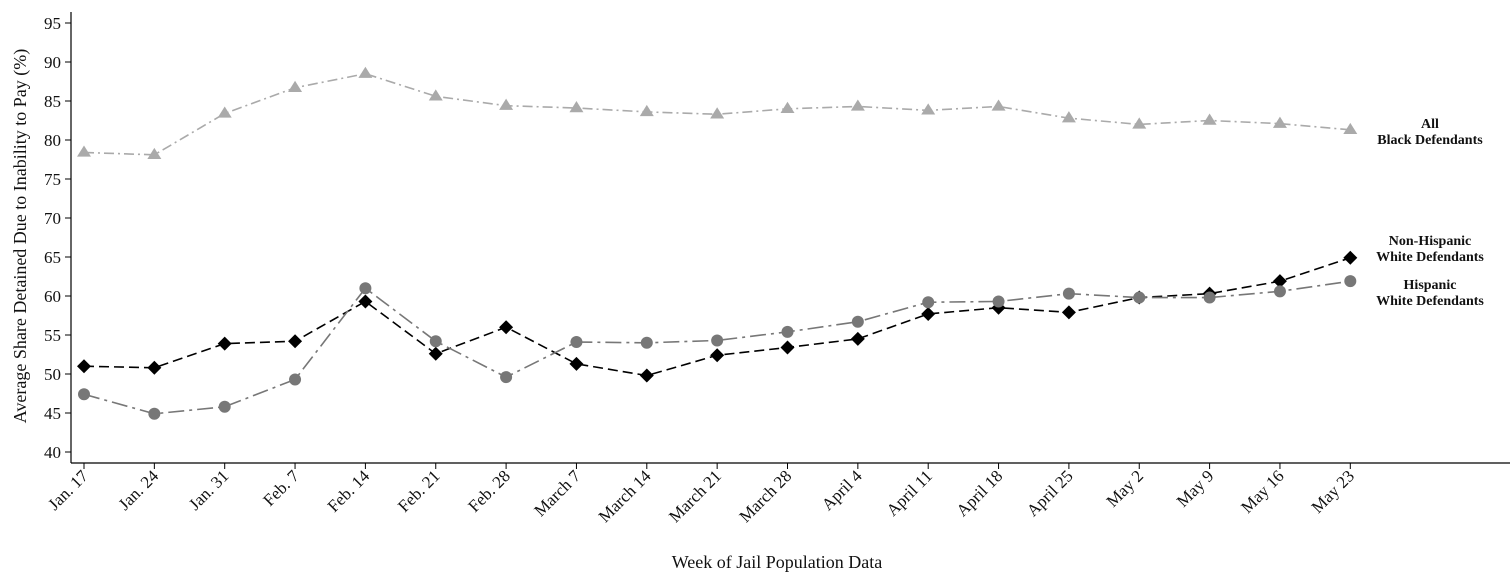 The width and height of the screenshot is (1512, 573). I want to click on series-label: Non-Hispanic White Defendants, so click(1430, 249).